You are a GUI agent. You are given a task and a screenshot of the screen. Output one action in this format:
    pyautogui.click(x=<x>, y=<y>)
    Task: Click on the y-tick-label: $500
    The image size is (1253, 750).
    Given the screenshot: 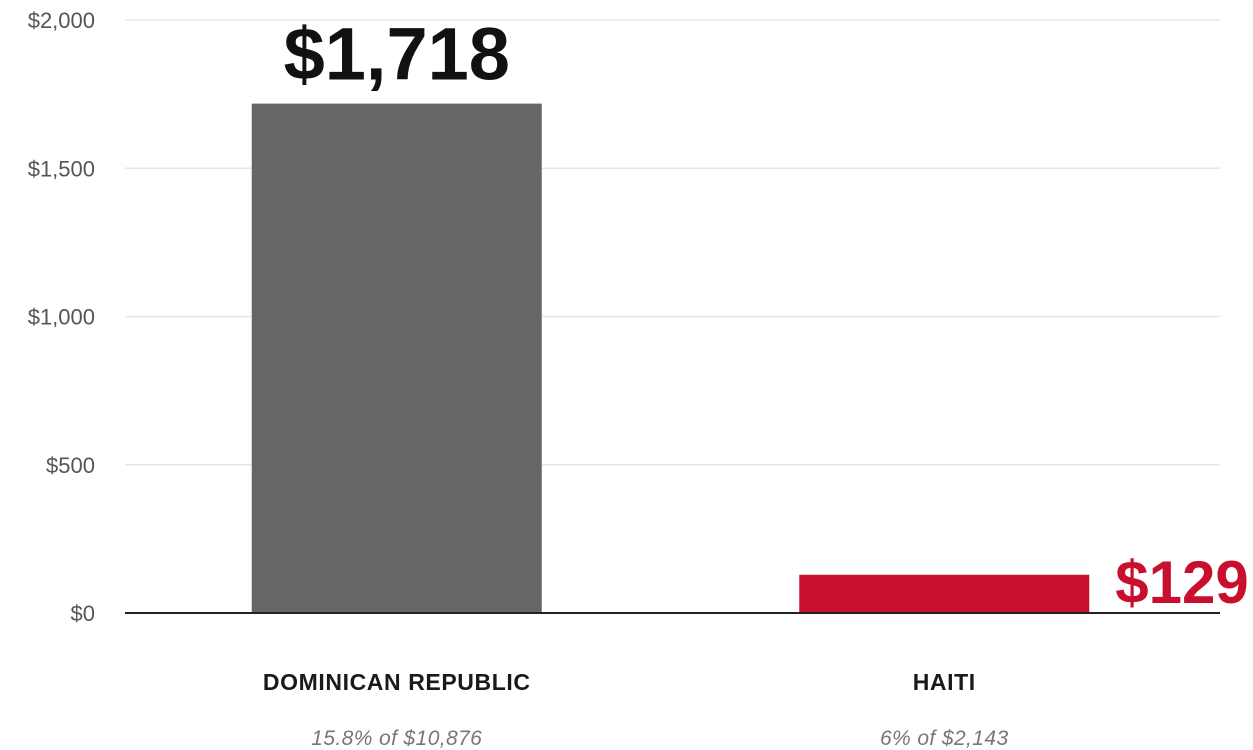 What is the action you would take?
    pyautogui.click(x=70, y=465)
    